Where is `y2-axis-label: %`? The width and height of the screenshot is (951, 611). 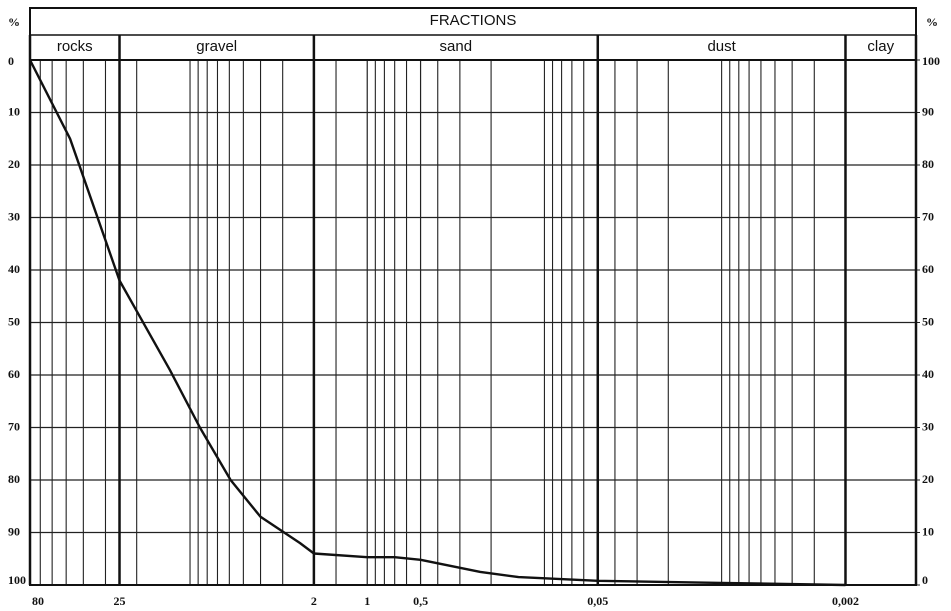
y2-axis-label: % is located at coordinates (932, 22).